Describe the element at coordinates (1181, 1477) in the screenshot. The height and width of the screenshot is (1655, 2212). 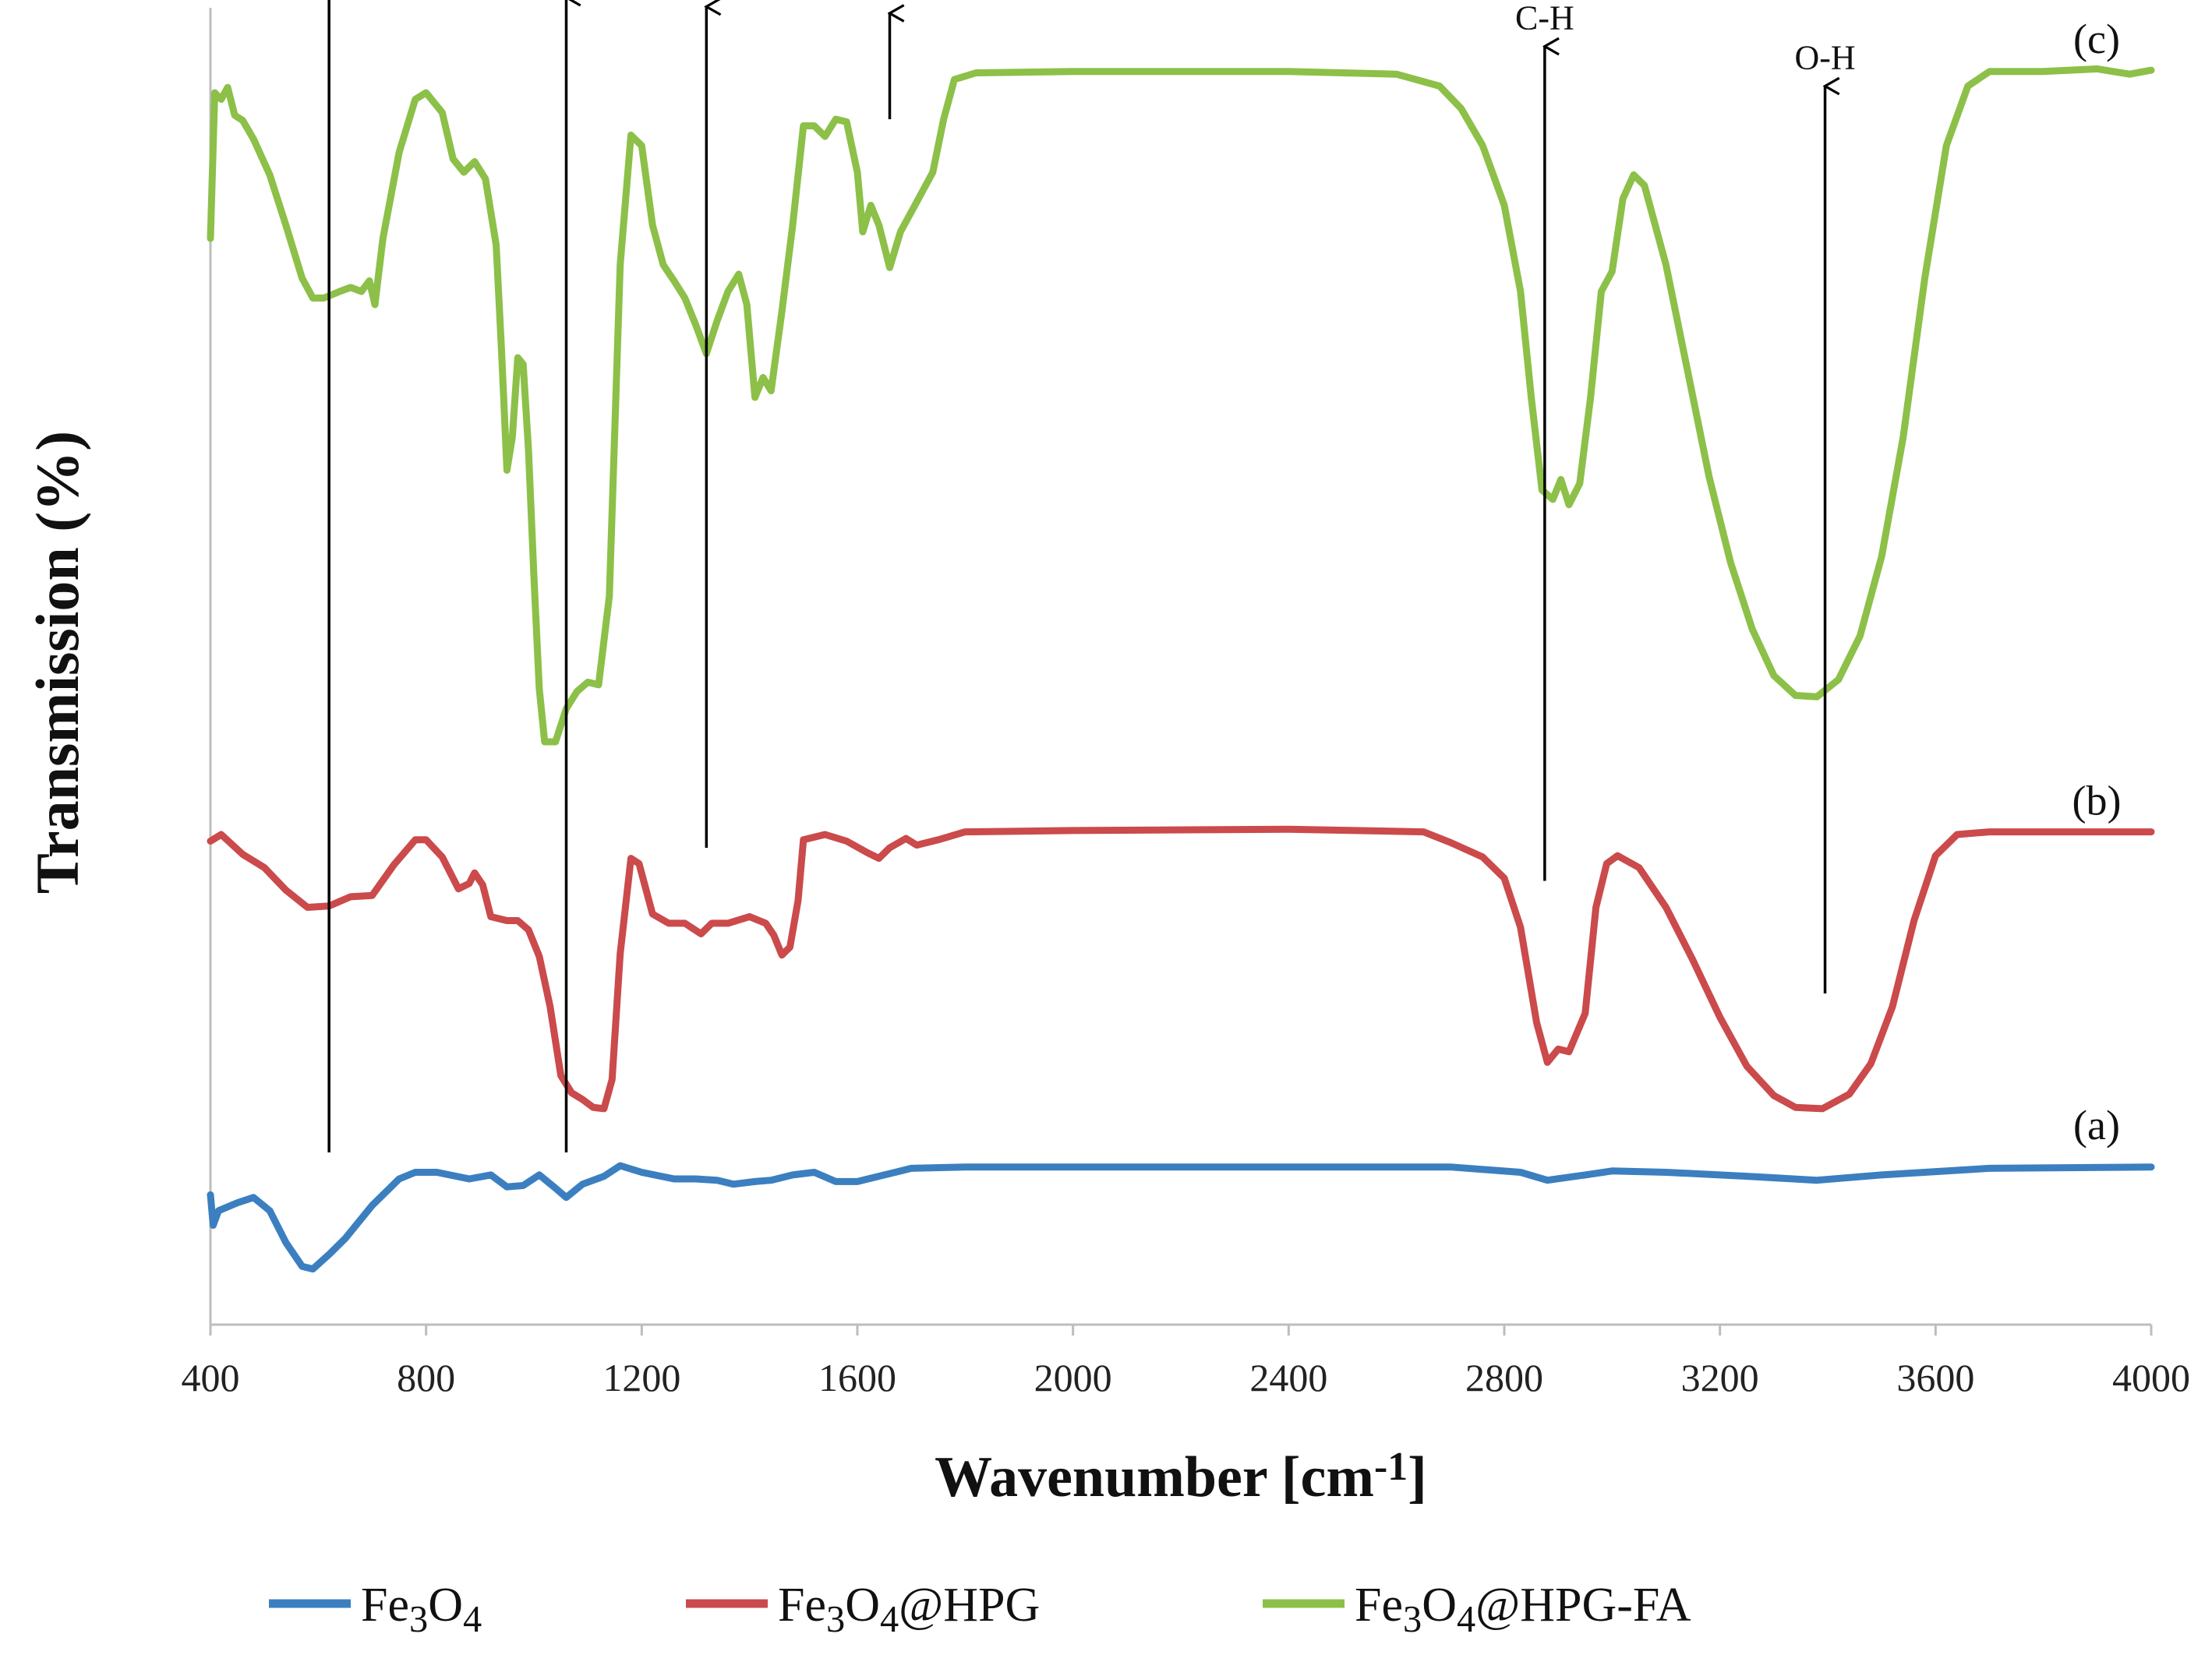
I see `x-axis-title: Wavenumber [cm-1]` at that location.